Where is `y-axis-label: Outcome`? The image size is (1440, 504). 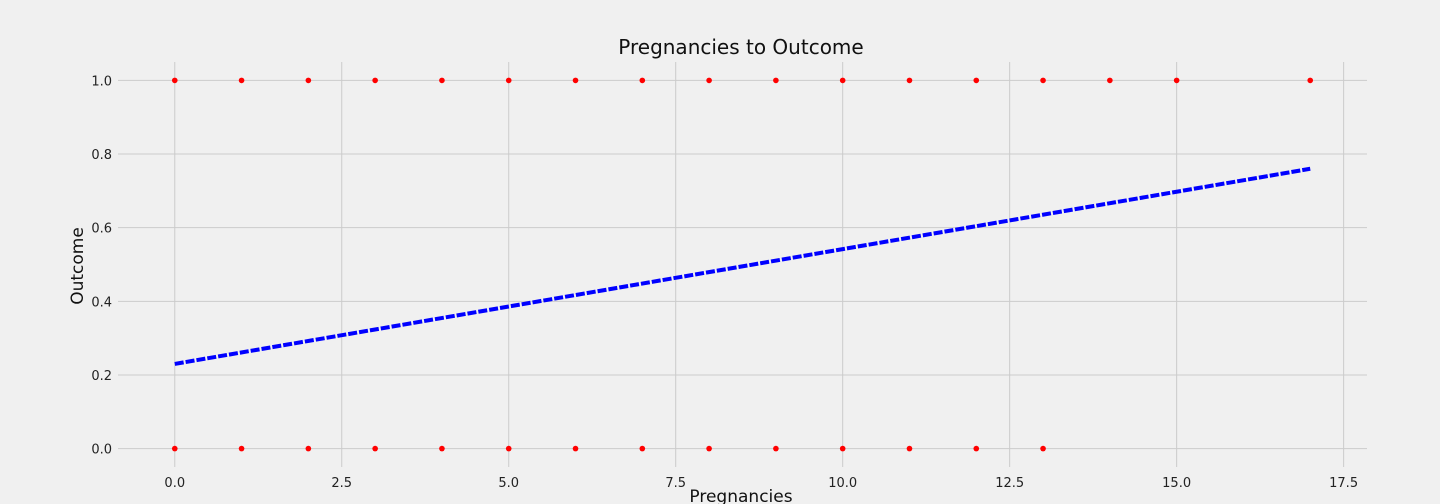 y-axis-label: Outcome is located at coordinates (78, 266).